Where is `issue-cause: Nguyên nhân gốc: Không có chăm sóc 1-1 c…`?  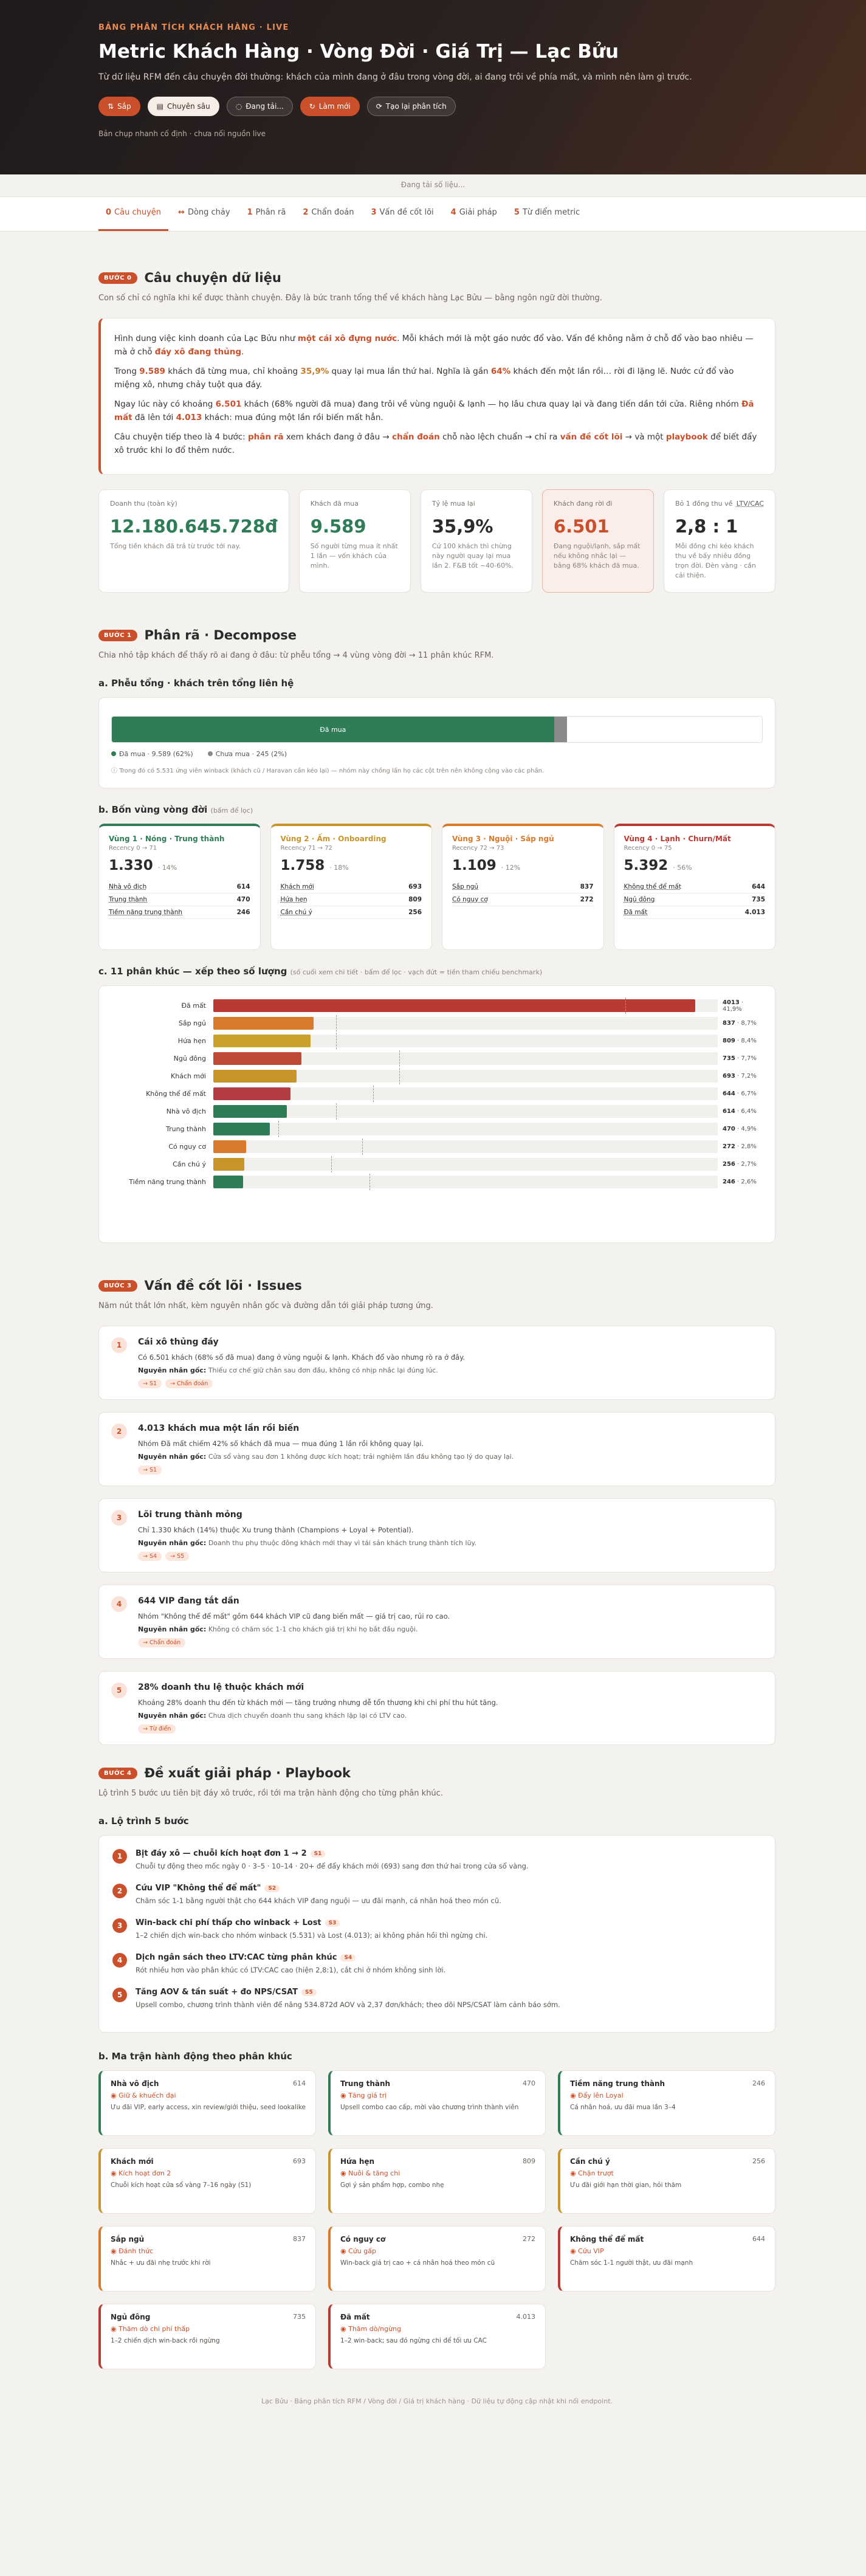 issue-cause: Nguyên nhân gốc: Không có chăm sóc 1-1 c… is located at coordinates (278, 1629).